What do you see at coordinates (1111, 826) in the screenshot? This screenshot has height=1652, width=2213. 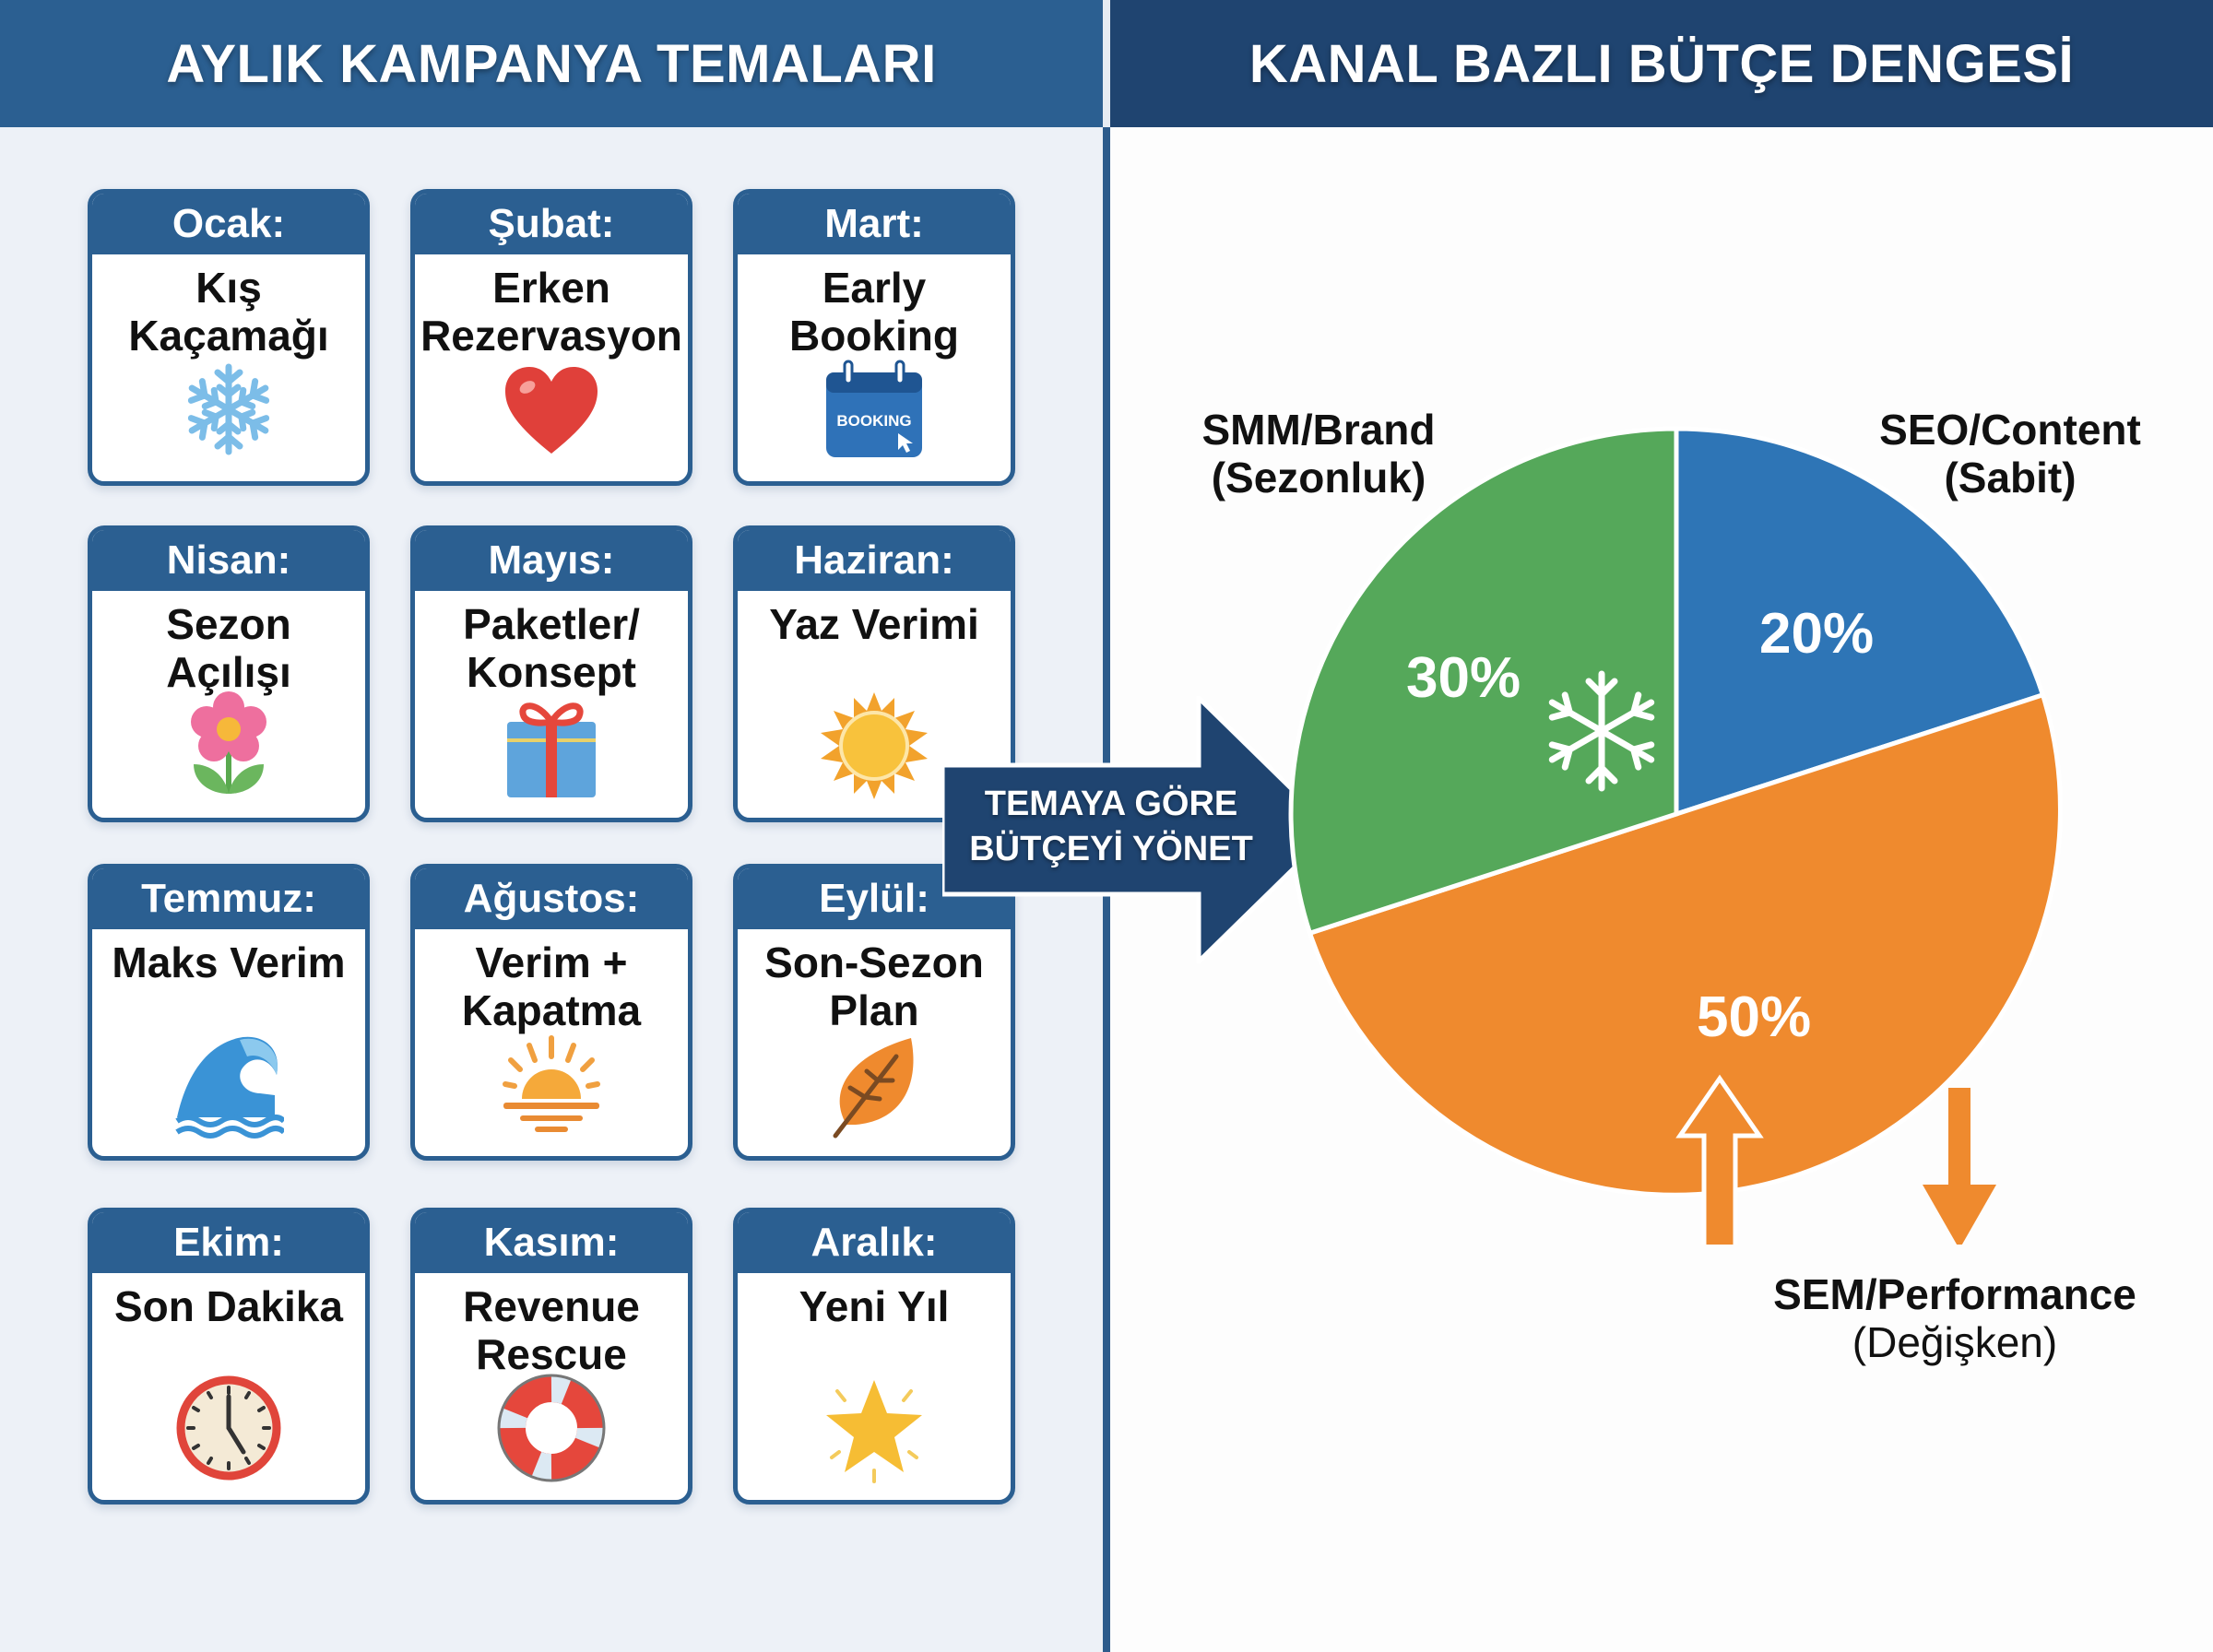 I see `arrow-caption: TEMAYA GÖRE BÜTÇEYİ YÖNET` at bounding box center [1111, 826].